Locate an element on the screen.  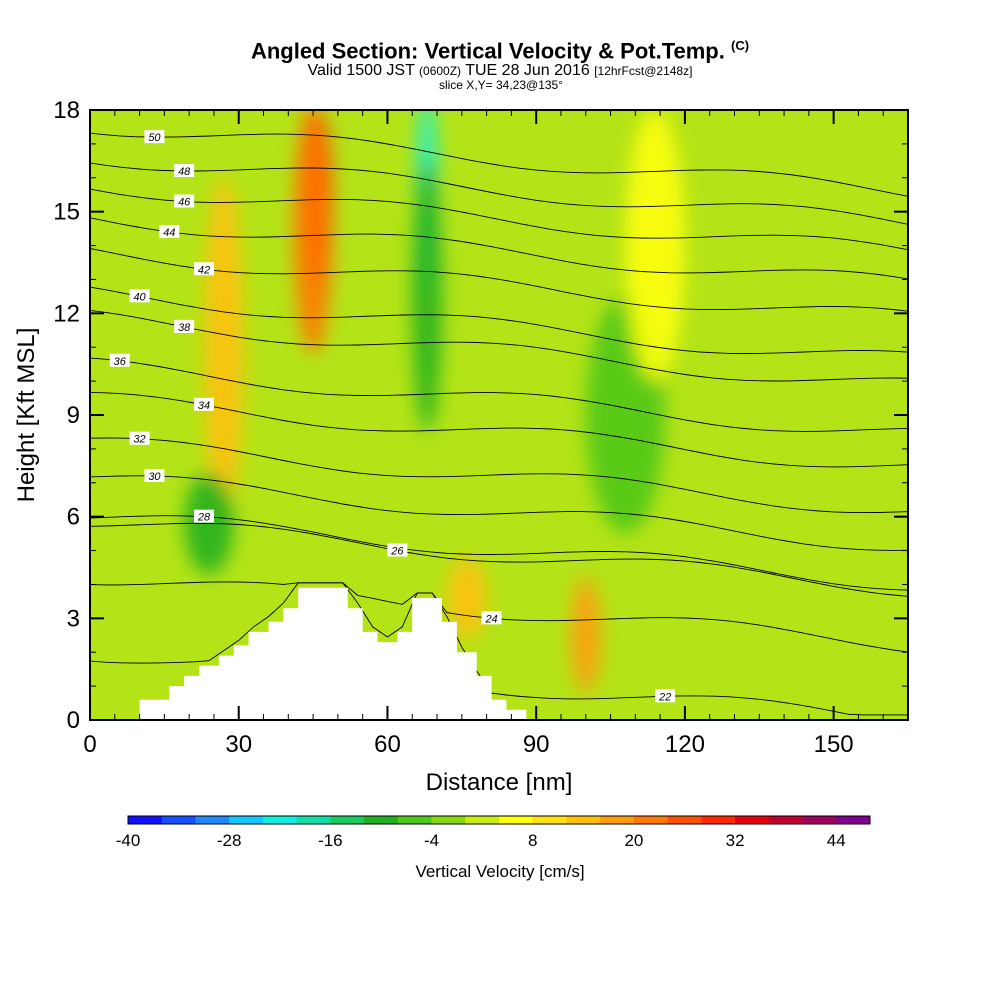
y-tick-label-12: 12 is located at coordinates (66, 313).